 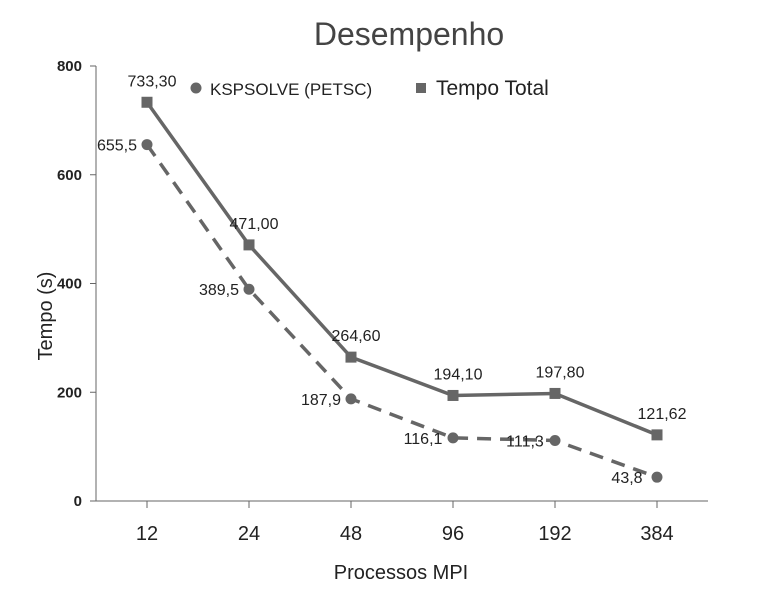 What do you see at coordinates (626, 478) in the screenshot?
I see `data-label-kspsolve: 43,8` at bounding box center [626, 478].